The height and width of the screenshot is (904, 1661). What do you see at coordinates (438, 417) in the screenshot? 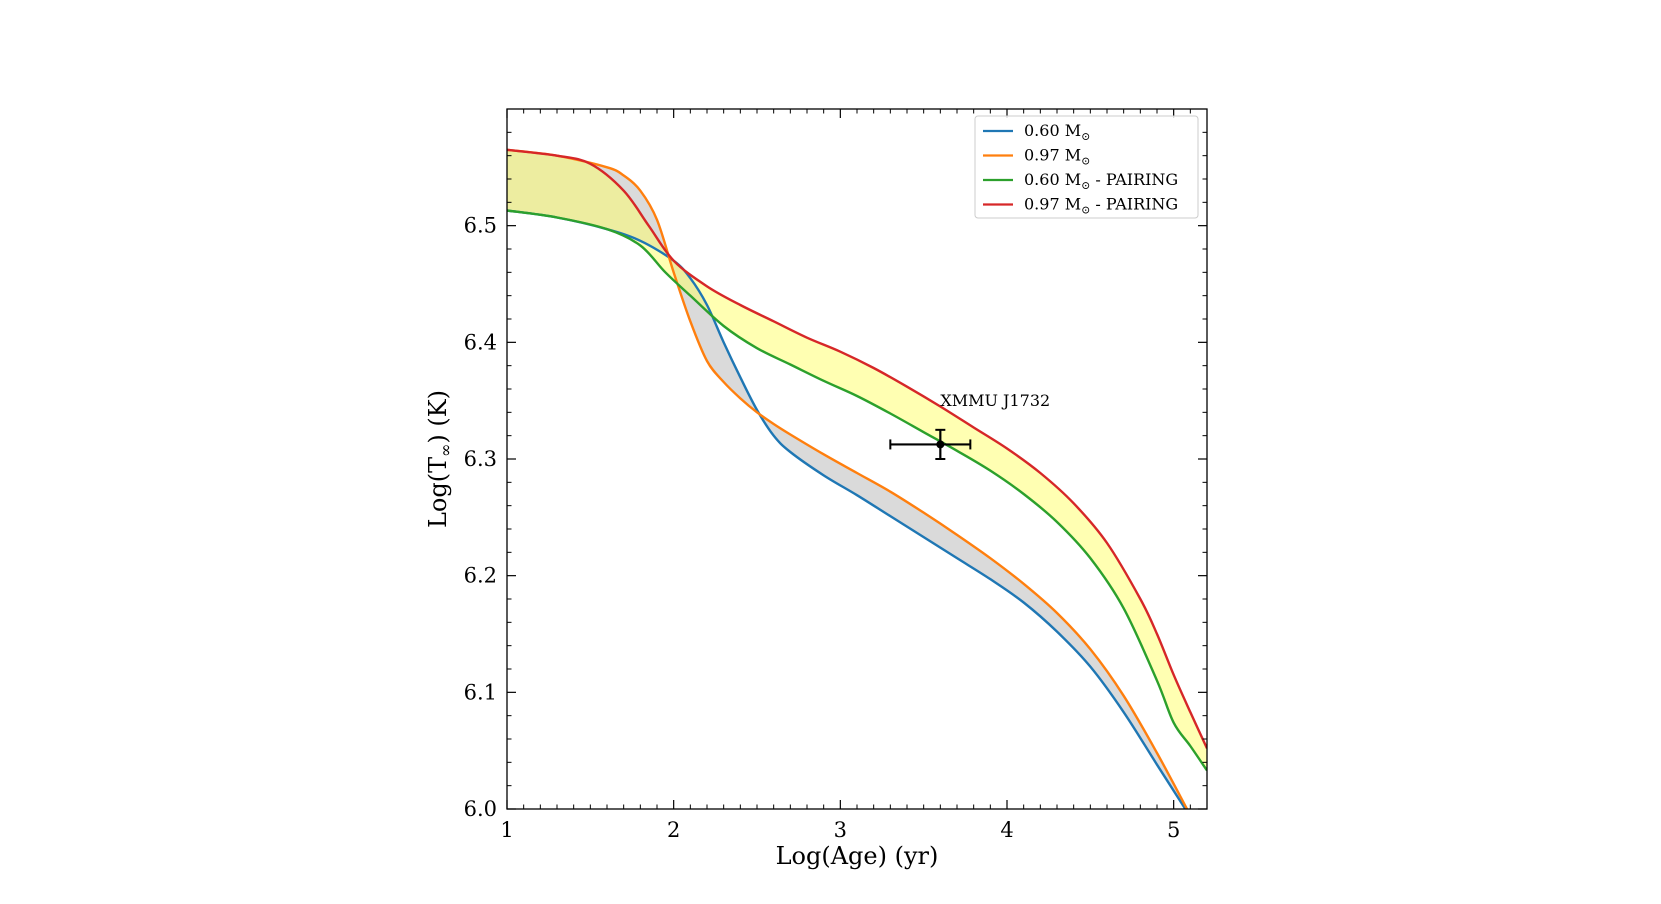
I see `y-axis-label-suffix: ) (K)` at bounding box center [438, 417].